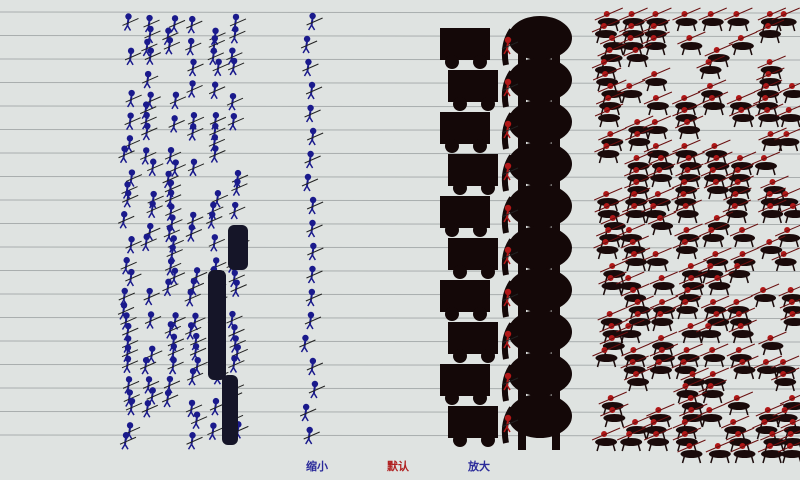  I want to click on zoom-in-button: 放大, so click(479, 466).